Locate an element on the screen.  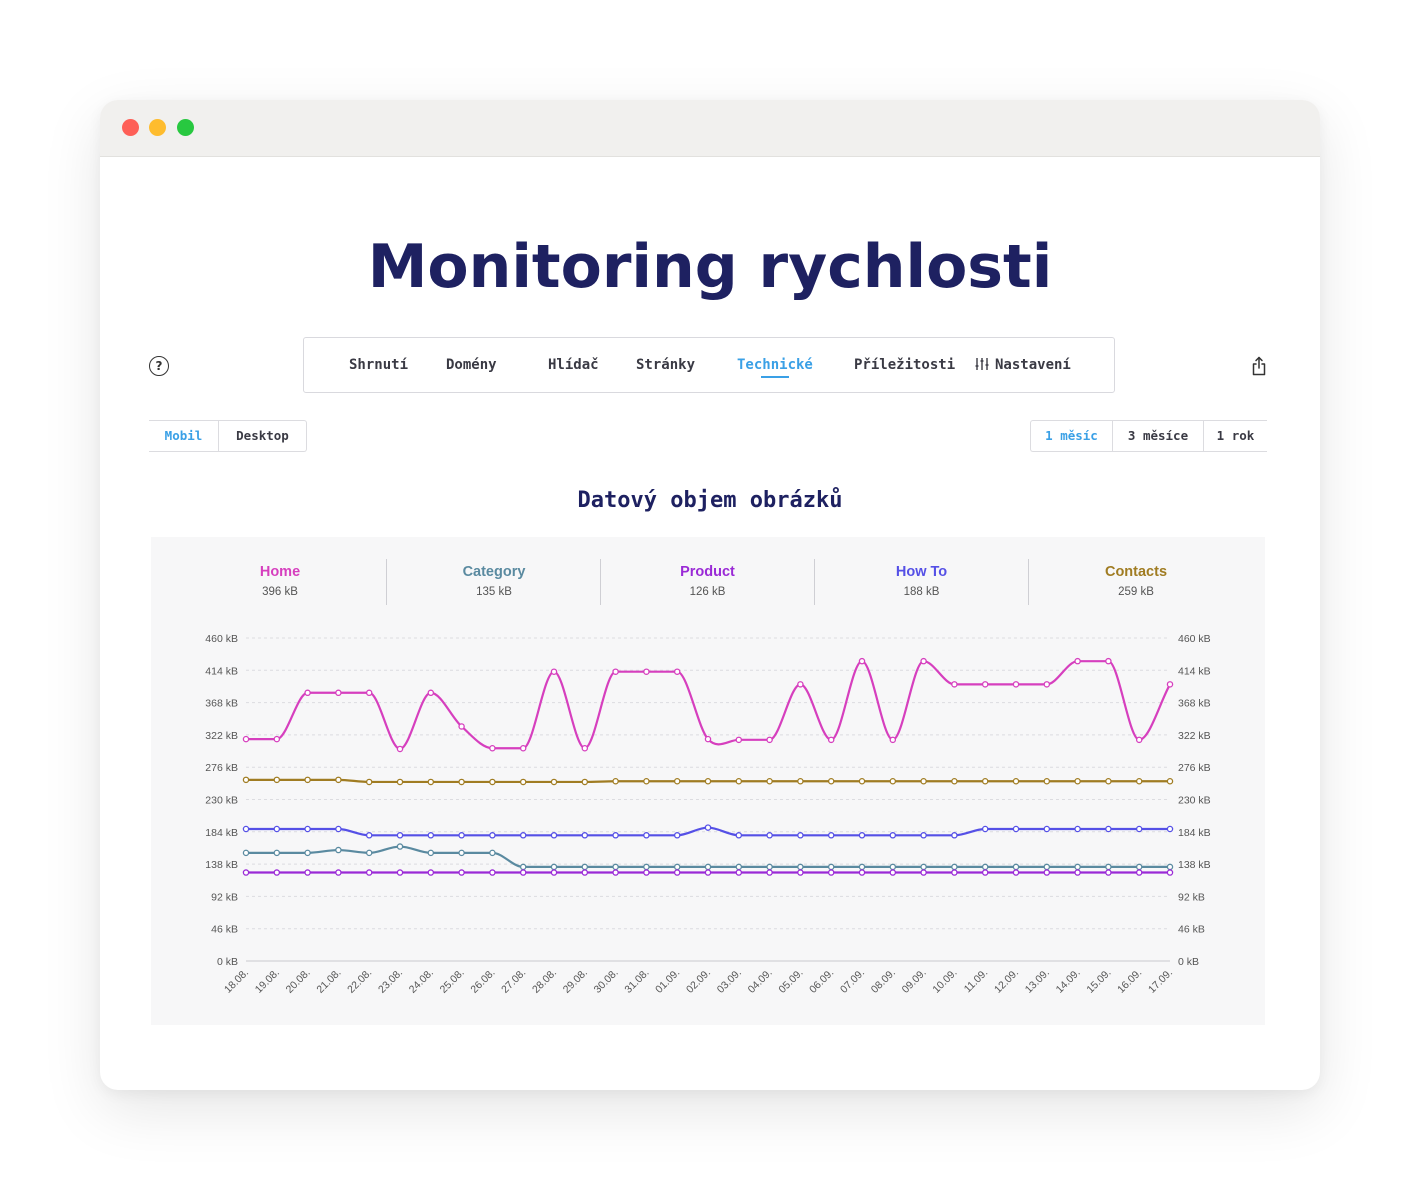
y-tick-label-left: 230 kB is located at coordinates (221, 801).